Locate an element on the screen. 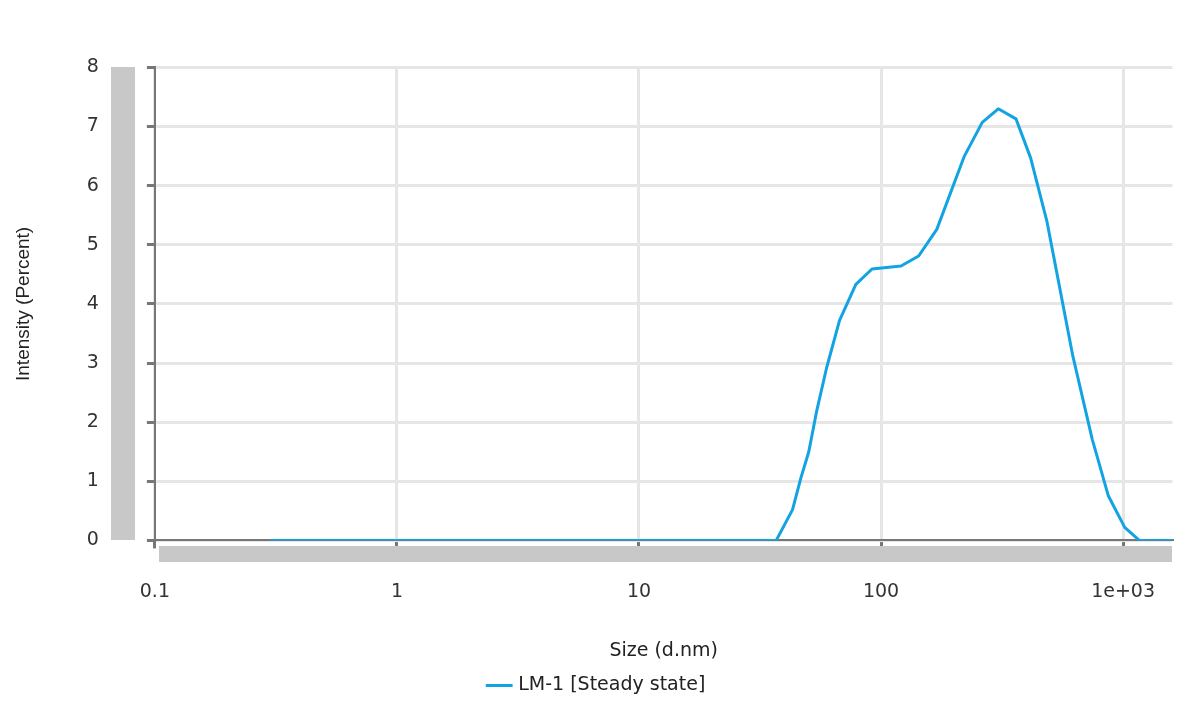 Image resolution: width=1195 pixels, height=713 pixels. y-tick-label: 2 is located at coordinates (92, 420).